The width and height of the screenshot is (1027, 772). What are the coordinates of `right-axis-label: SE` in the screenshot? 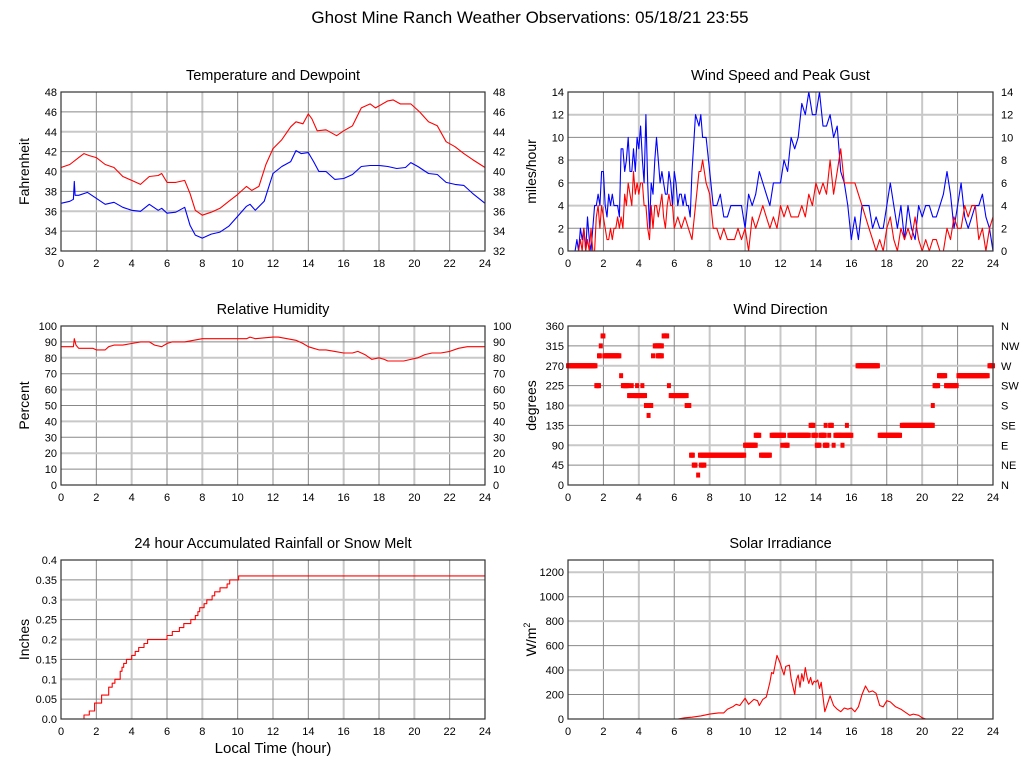 It's located at (1008, 426).